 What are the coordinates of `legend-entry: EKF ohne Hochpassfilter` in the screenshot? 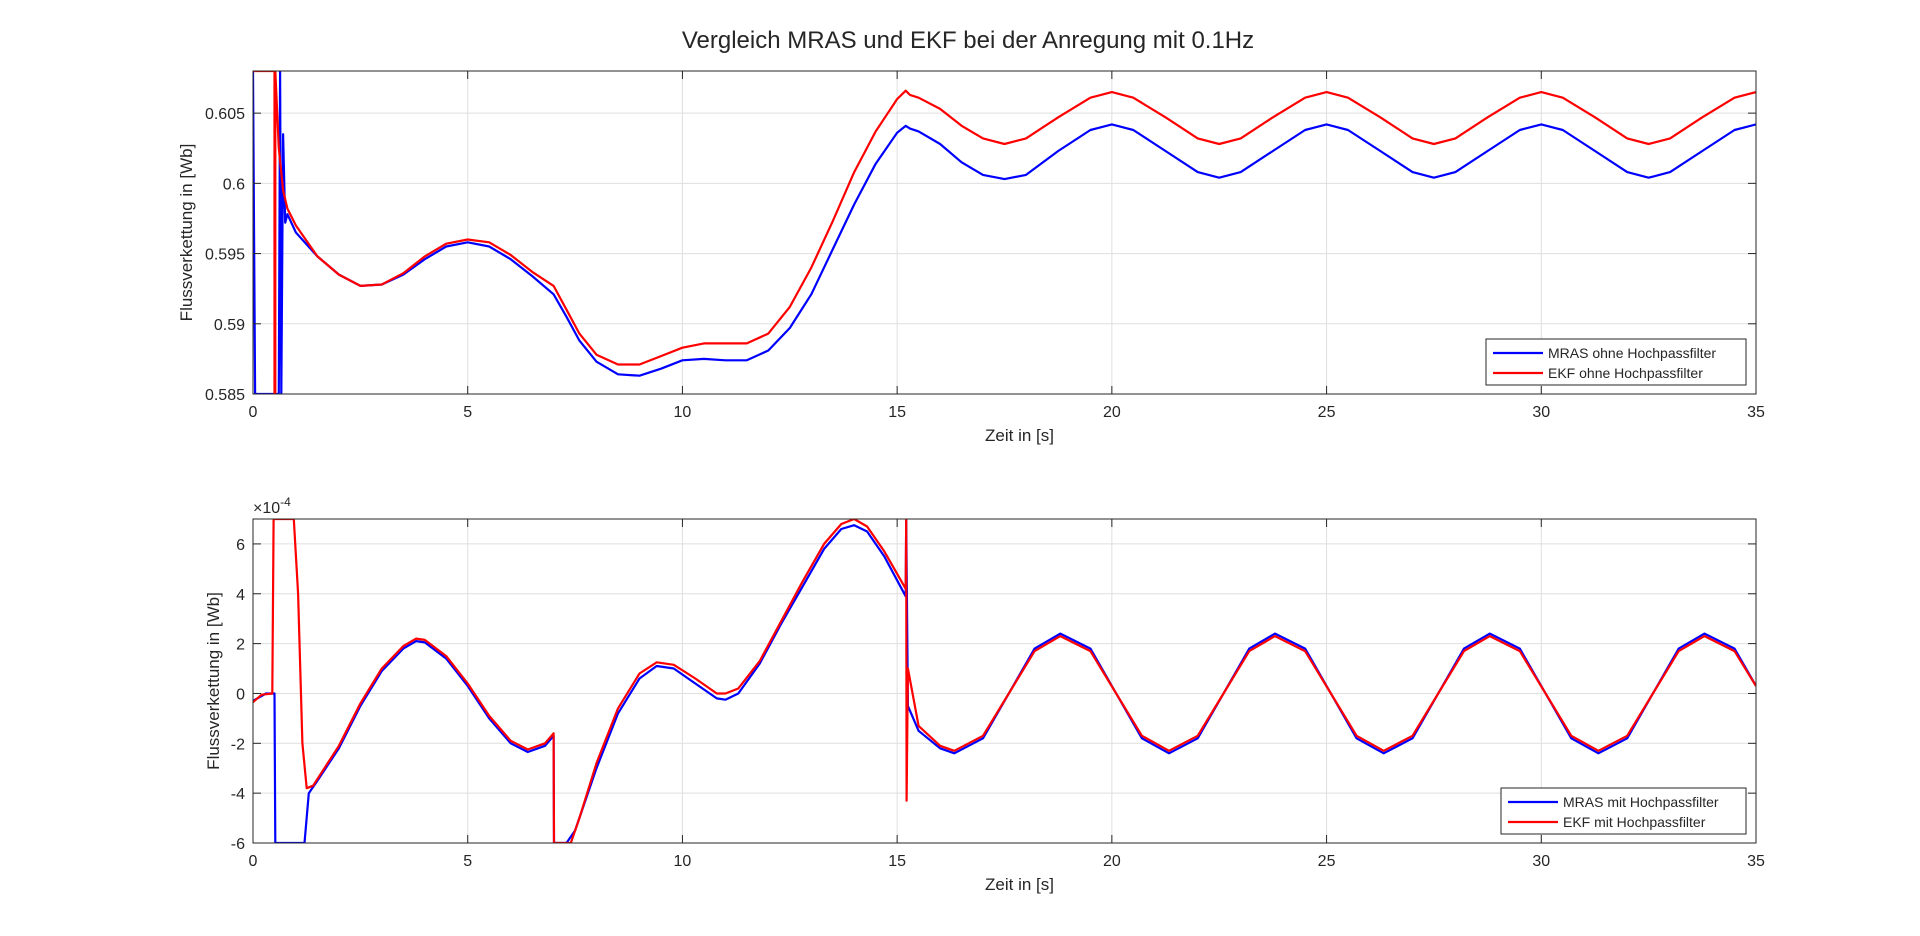 It's located at (1625, 373).